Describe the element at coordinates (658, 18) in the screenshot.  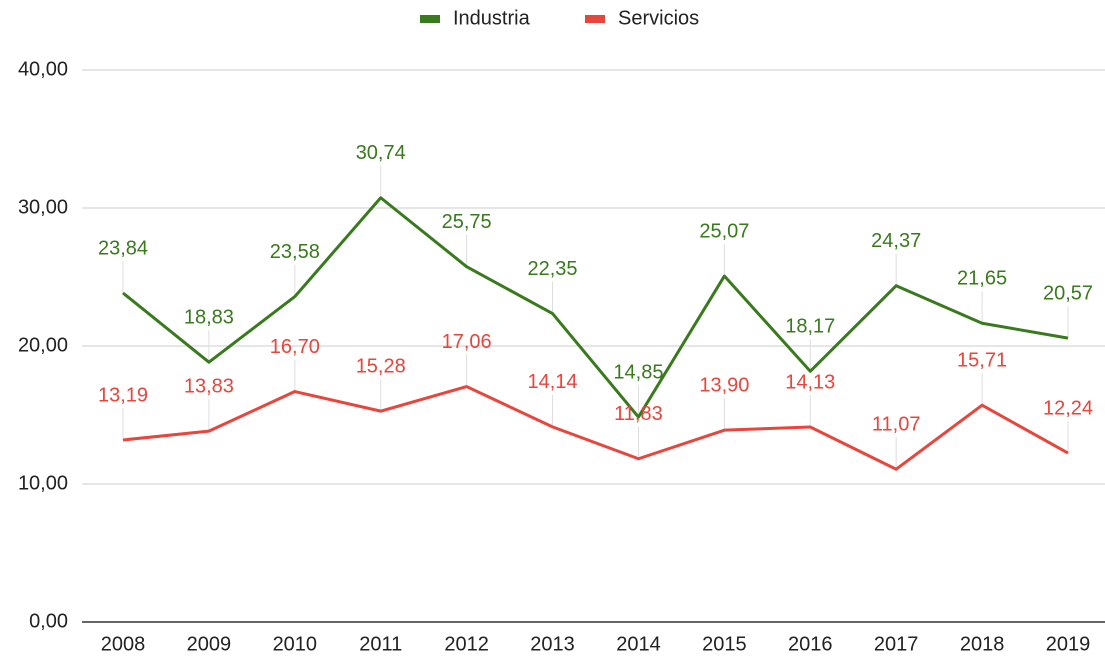
I see `legend-label: Servicios` at that location.